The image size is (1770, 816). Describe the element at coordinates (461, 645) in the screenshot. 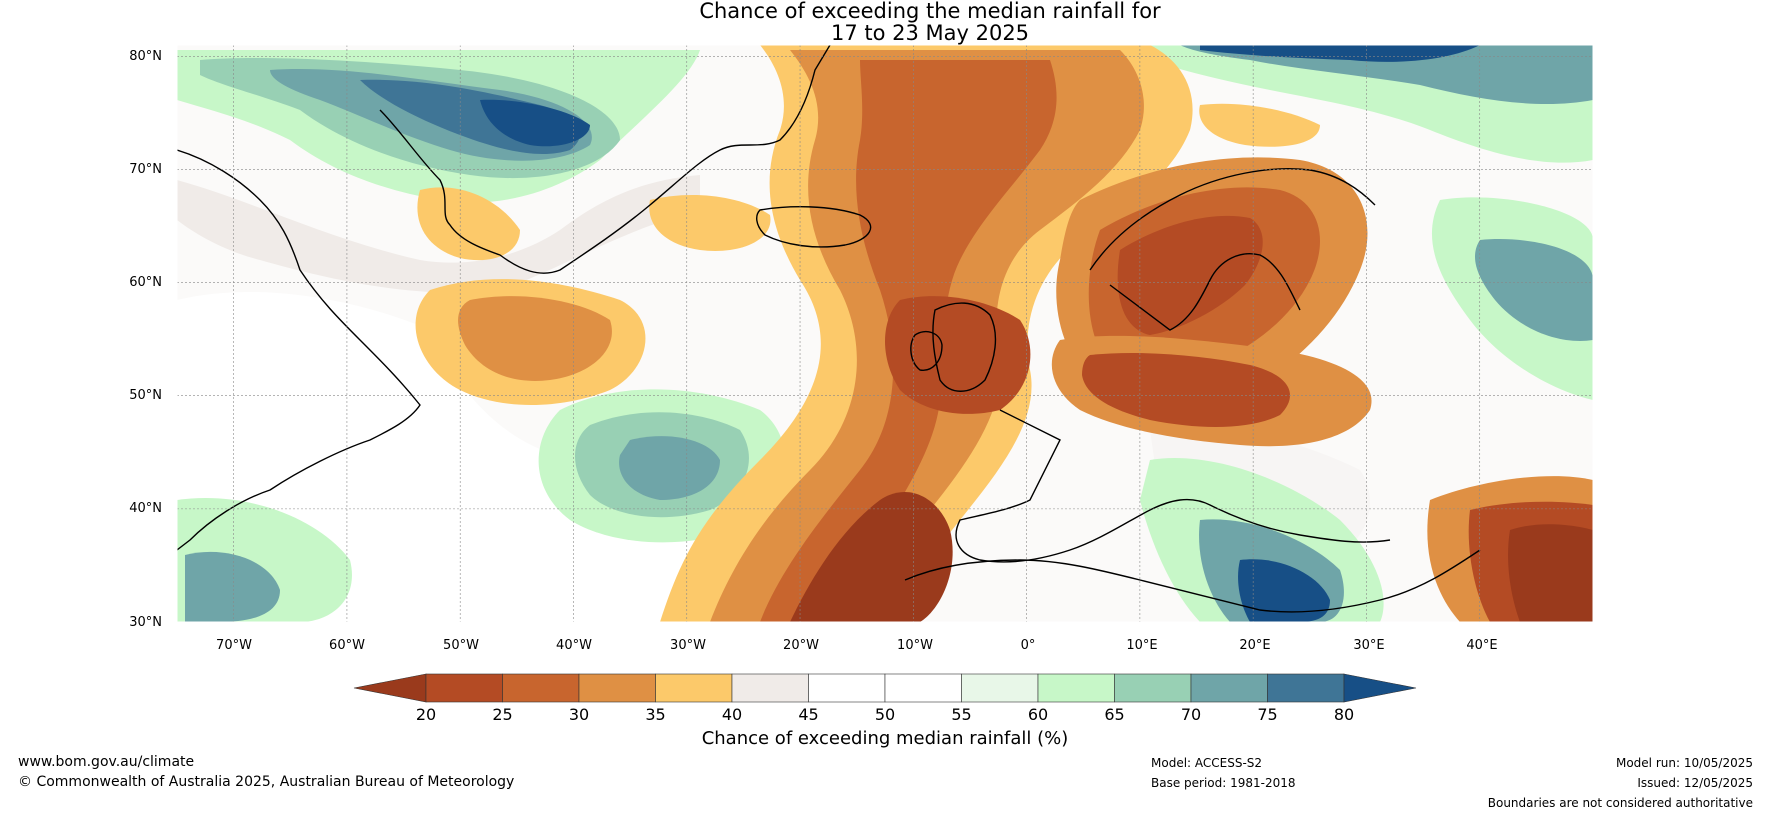

I see `lon-label-50w: 50°W` at that location.